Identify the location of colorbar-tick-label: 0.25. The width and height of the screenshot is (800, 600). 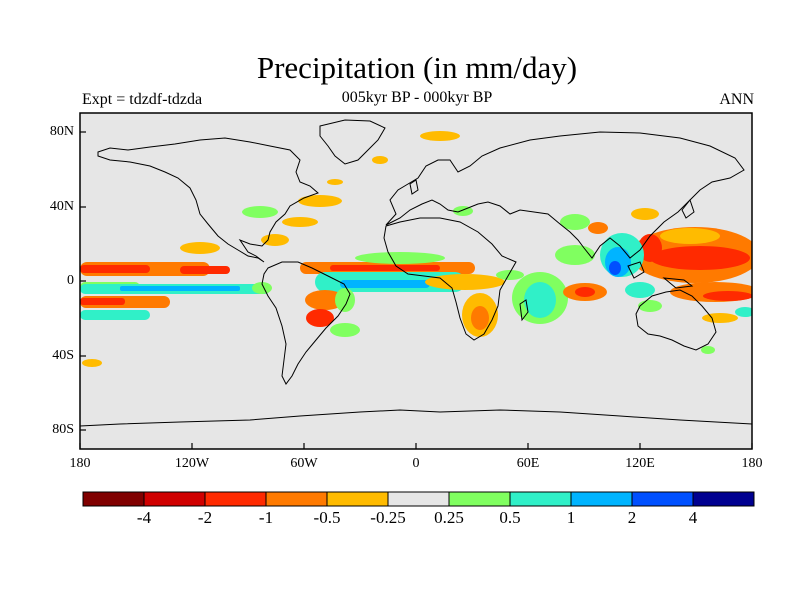
(449, 517).